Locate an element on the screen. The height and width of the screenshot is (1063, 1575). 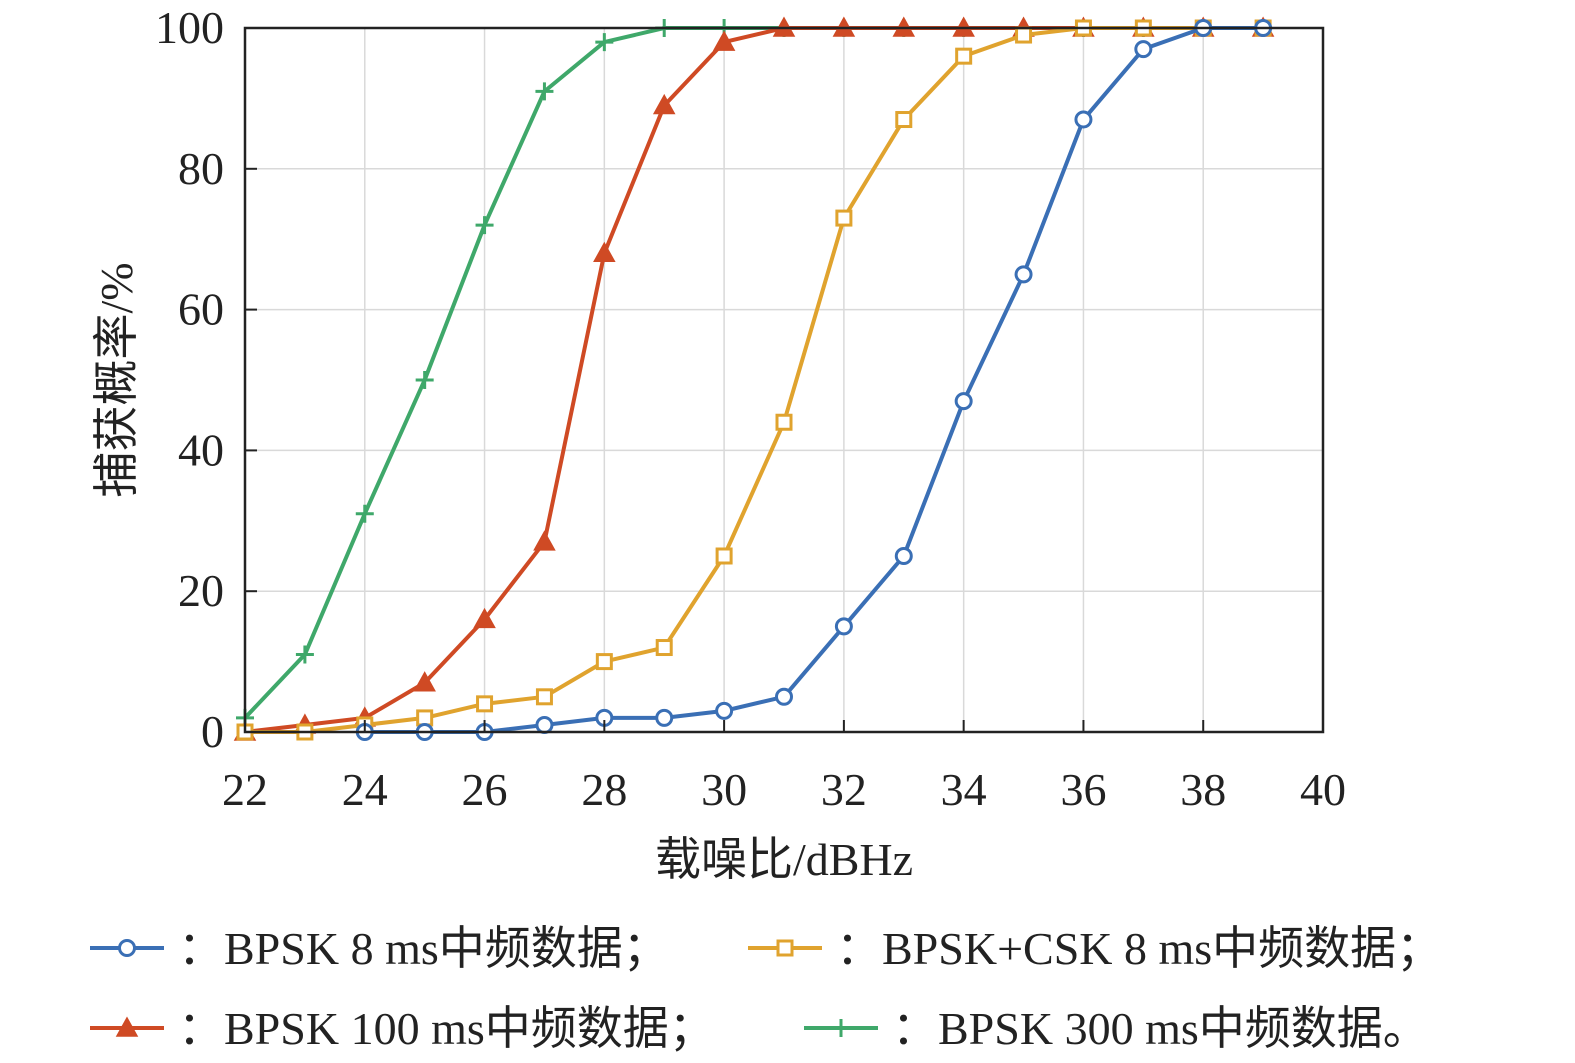
x-tick-label: 34 is located at coordinates (964, 789).